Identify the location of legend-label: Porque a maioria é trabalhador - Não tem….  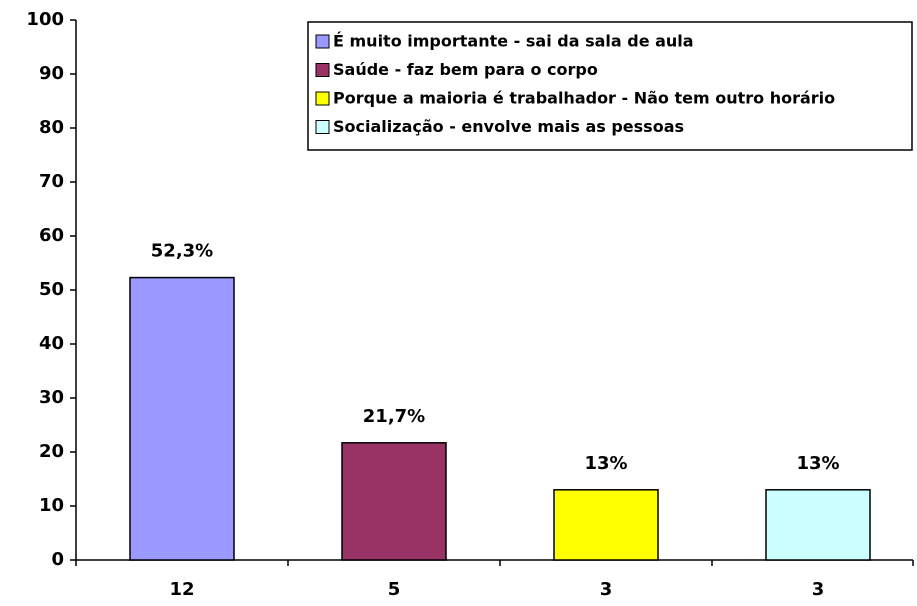
(584, 98).